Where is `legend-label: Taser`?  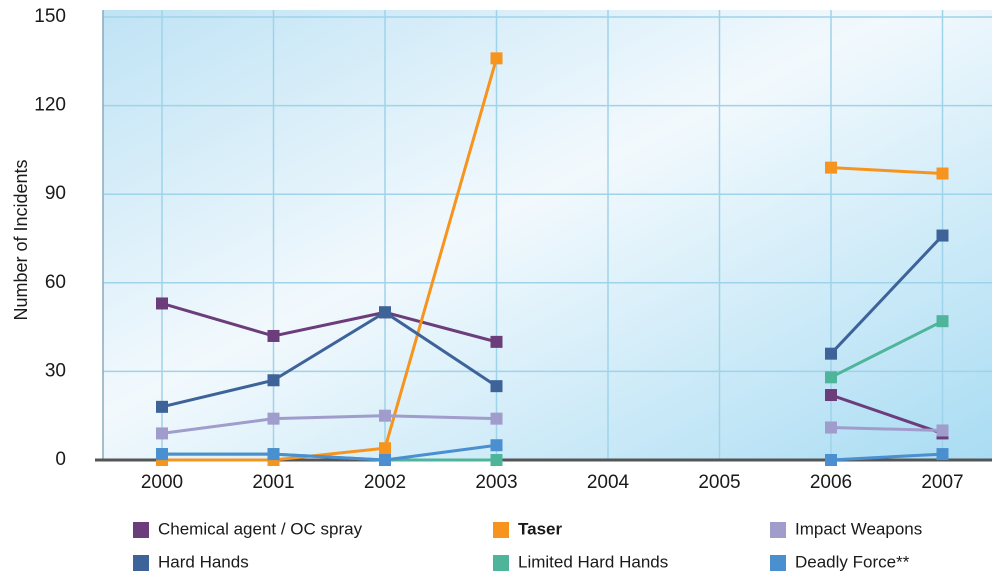 legend-label: Taser is located at coordinates (540, 528).